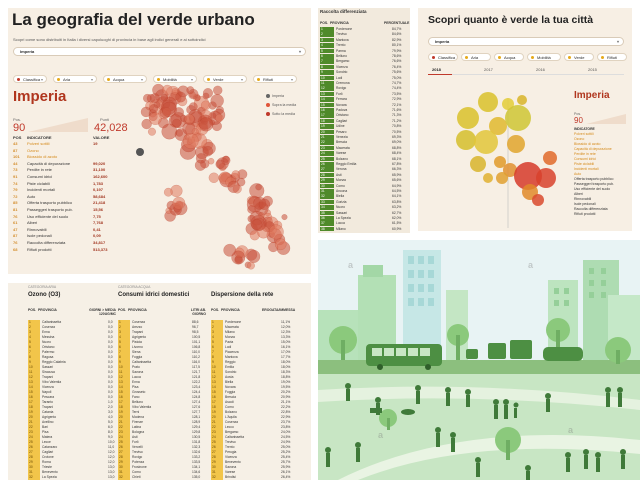 The width and height of the screenshot is (640, 480). Describe the element at coordinates (443, 57) in the screenshot. I see `tab-classifica: Classifica` at that location.